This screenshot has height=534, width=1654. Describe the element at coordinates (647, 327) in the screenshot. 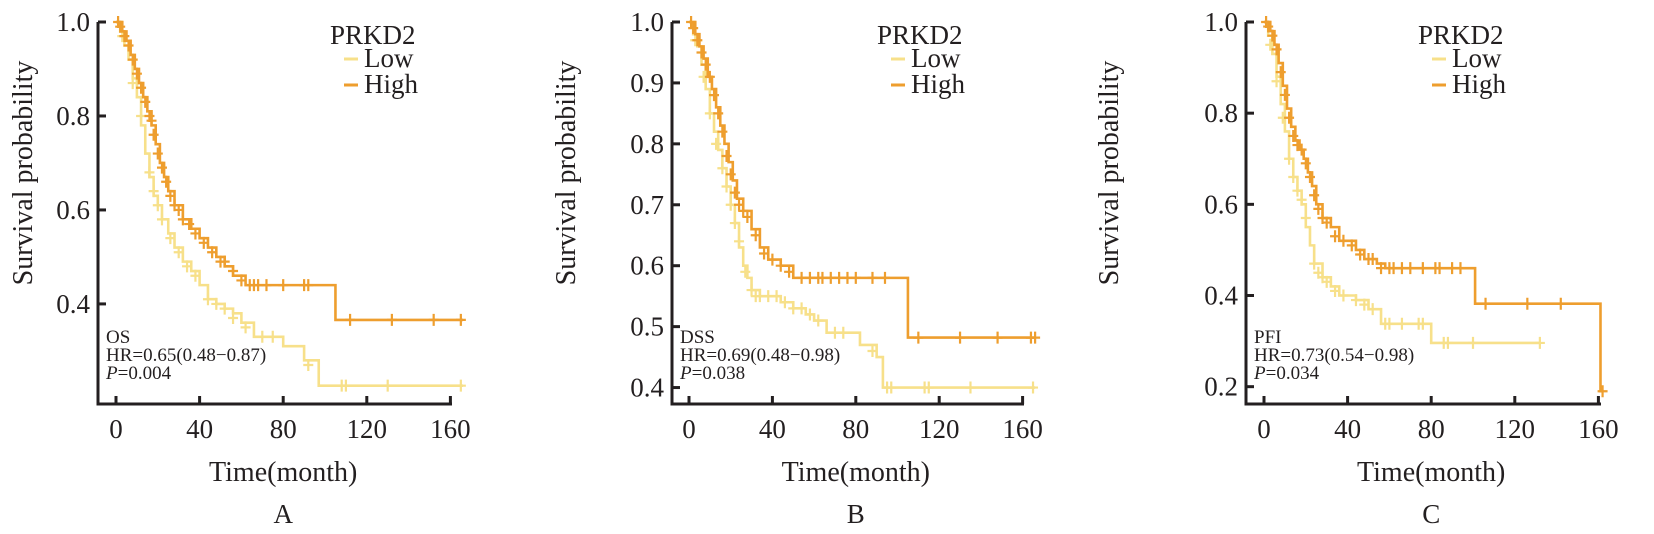

I see `y-tick-label: 0.5` at that location.